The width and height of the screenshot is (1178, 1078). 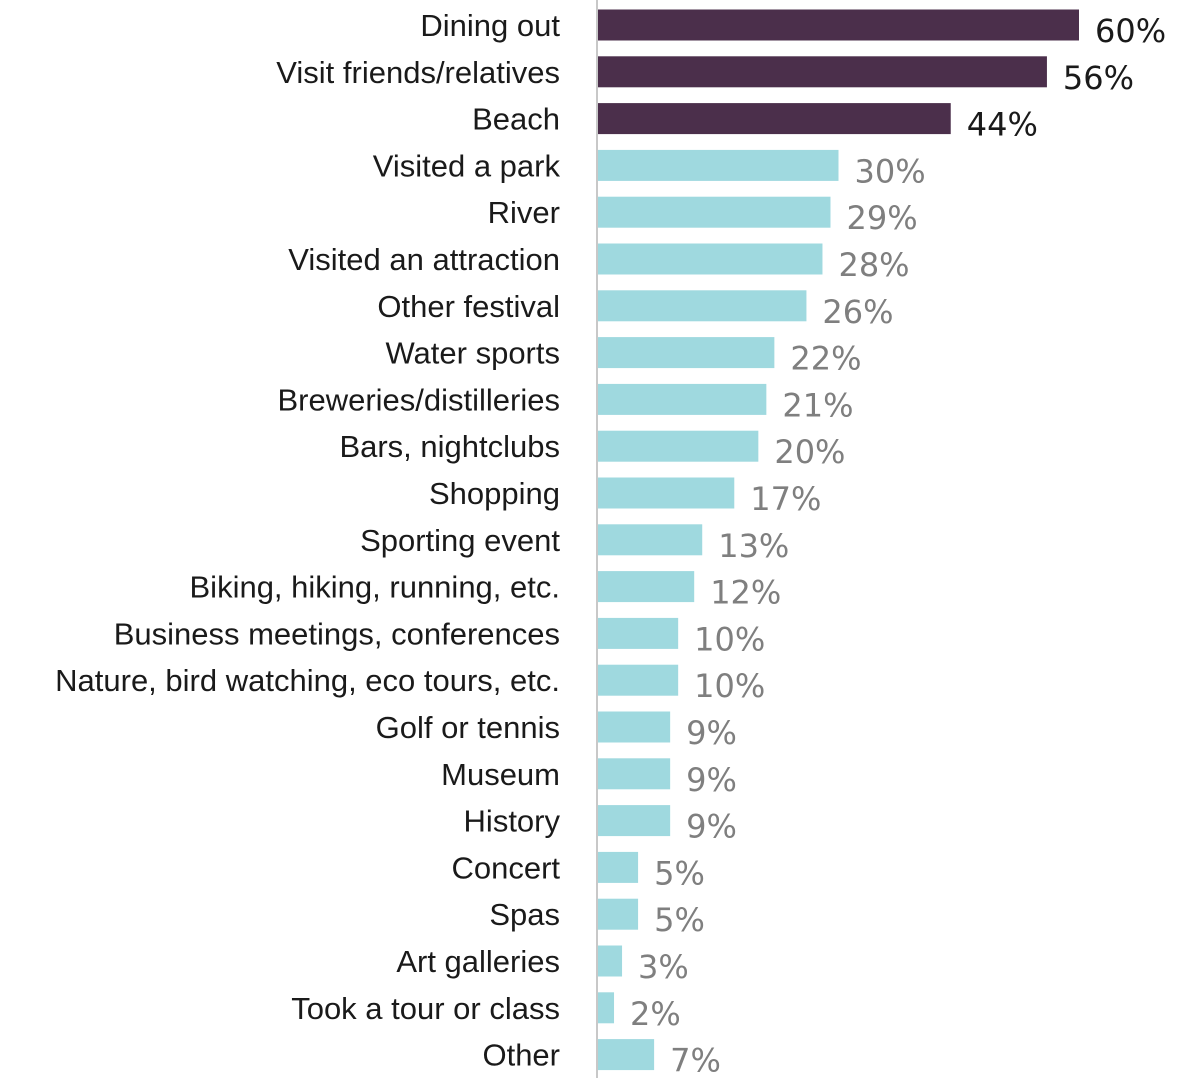 I want to click on category-label: Other, so click(x=521, y=1055).